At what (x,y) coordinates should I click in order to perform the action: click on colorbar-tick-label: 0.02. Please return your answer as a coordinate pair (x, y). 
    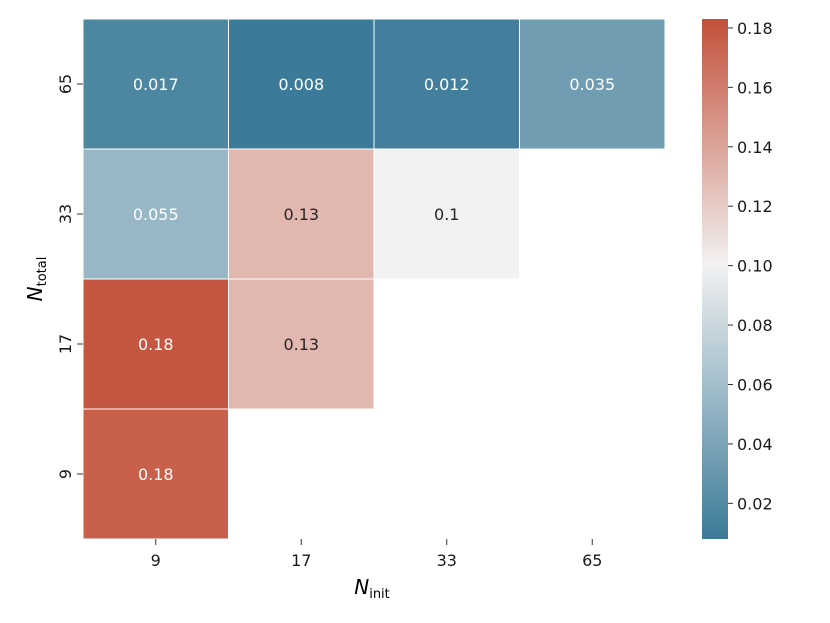
    Looking at the image, I should click on (755, 503).